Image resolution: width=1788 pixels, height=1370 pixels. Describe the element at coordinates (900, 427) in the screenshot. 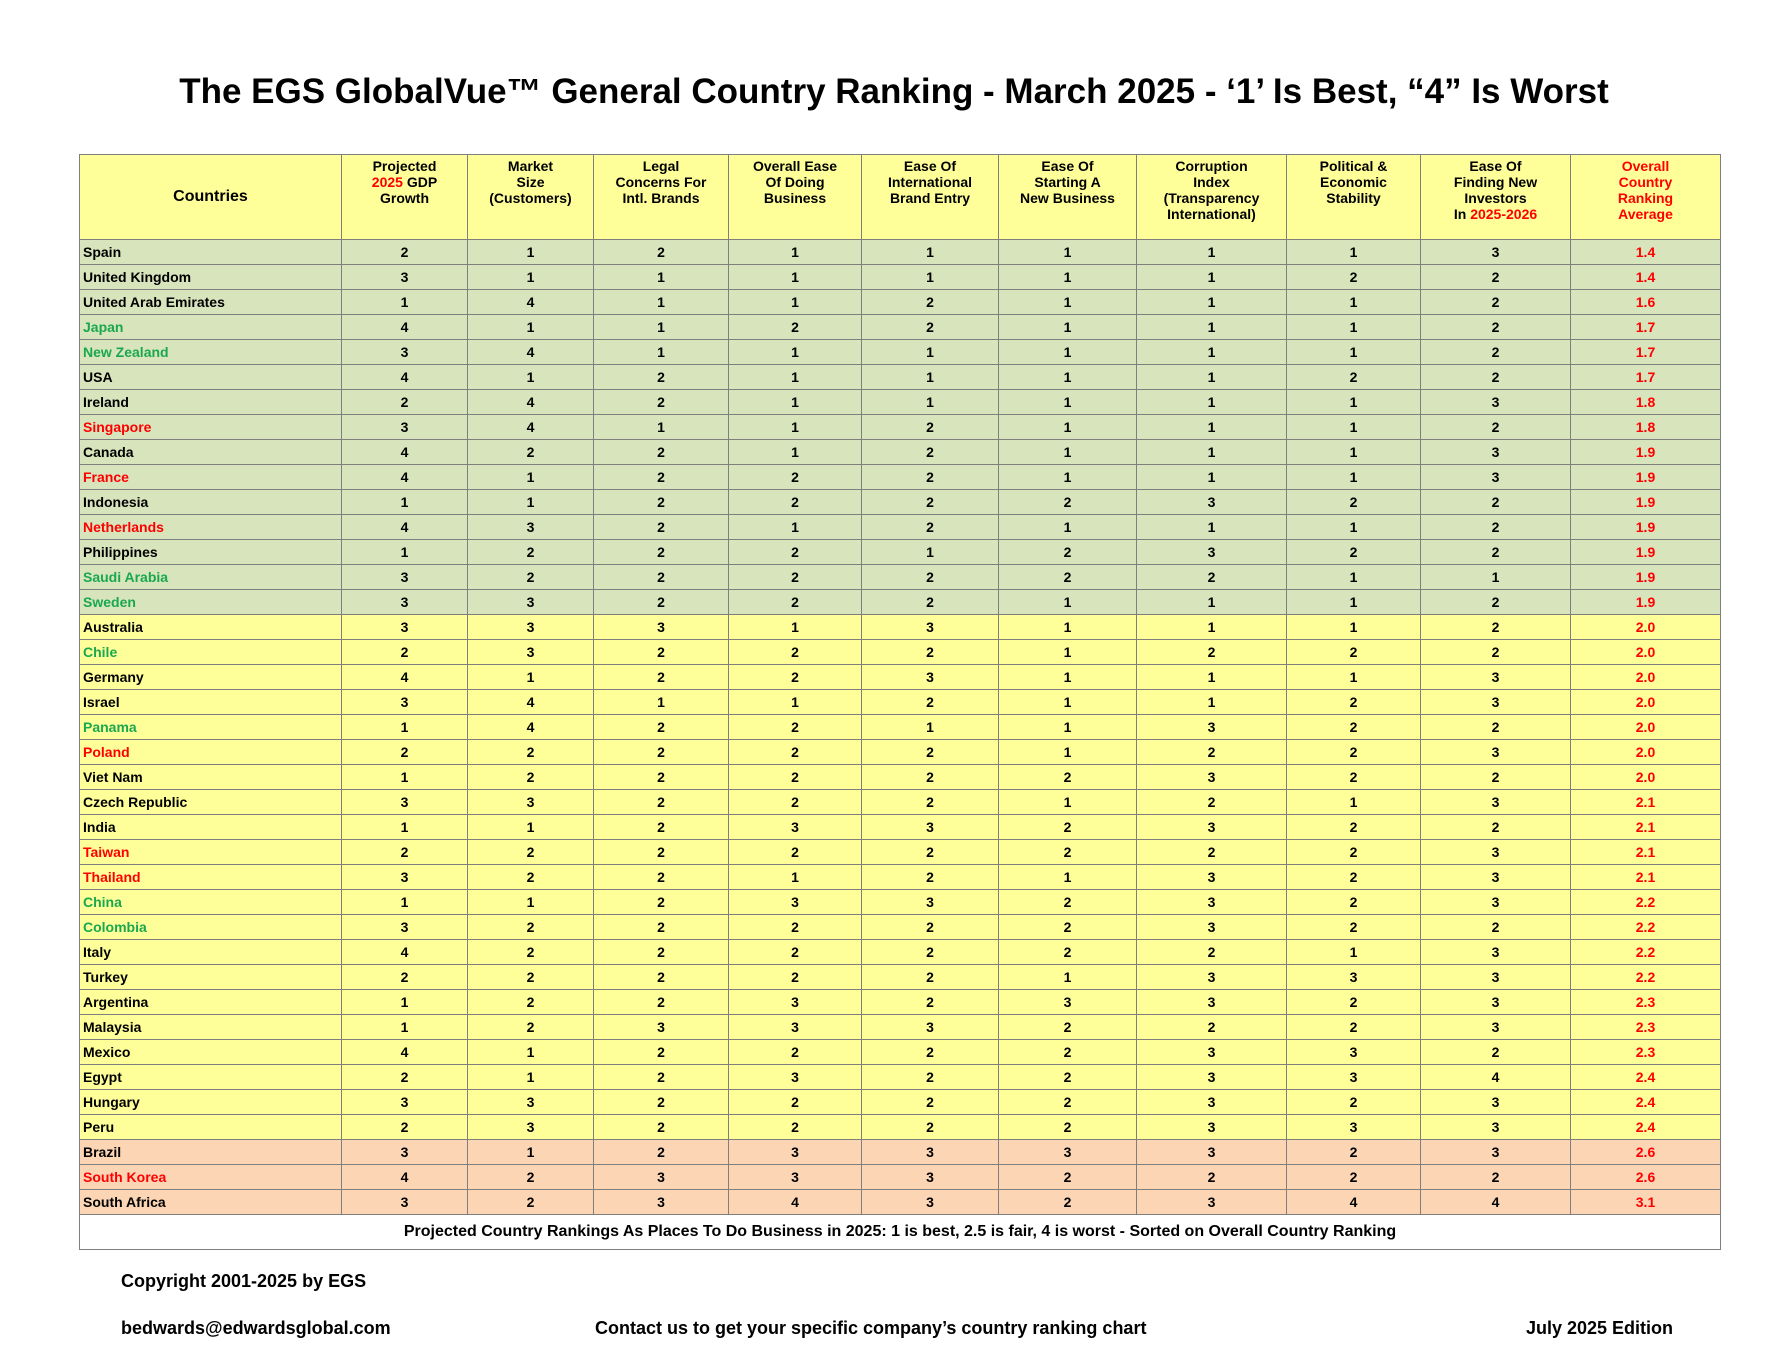

I see `table-row: Singapore 3 4 1 1 2 1 1 1 2 1.8` at that location.